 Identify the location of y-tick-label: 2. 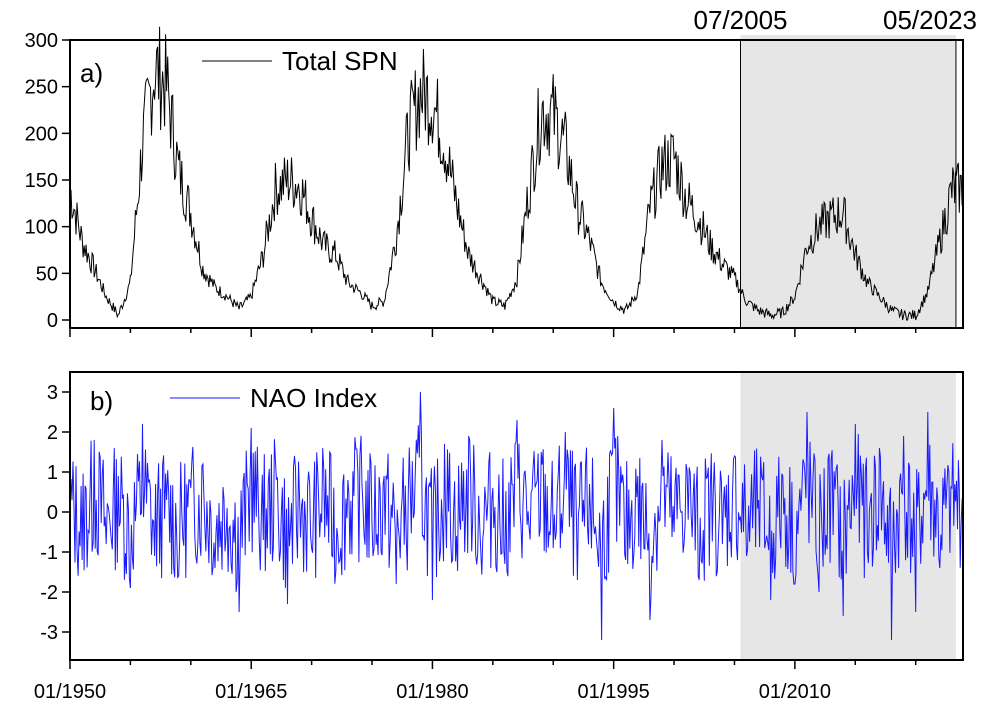
(52, 433).